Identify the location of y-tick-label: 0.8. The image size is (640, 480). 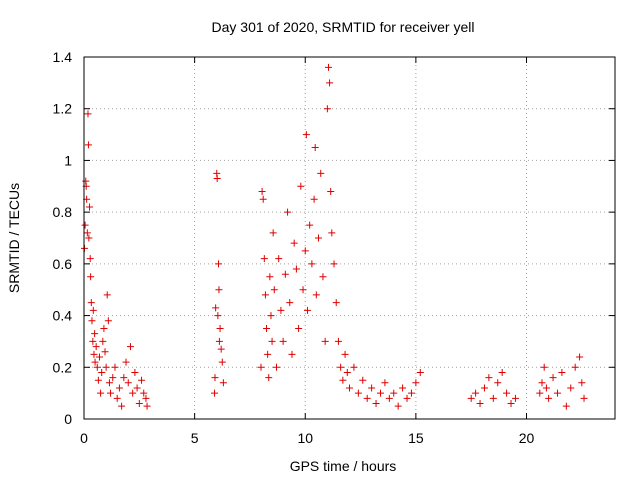
(63, 212).